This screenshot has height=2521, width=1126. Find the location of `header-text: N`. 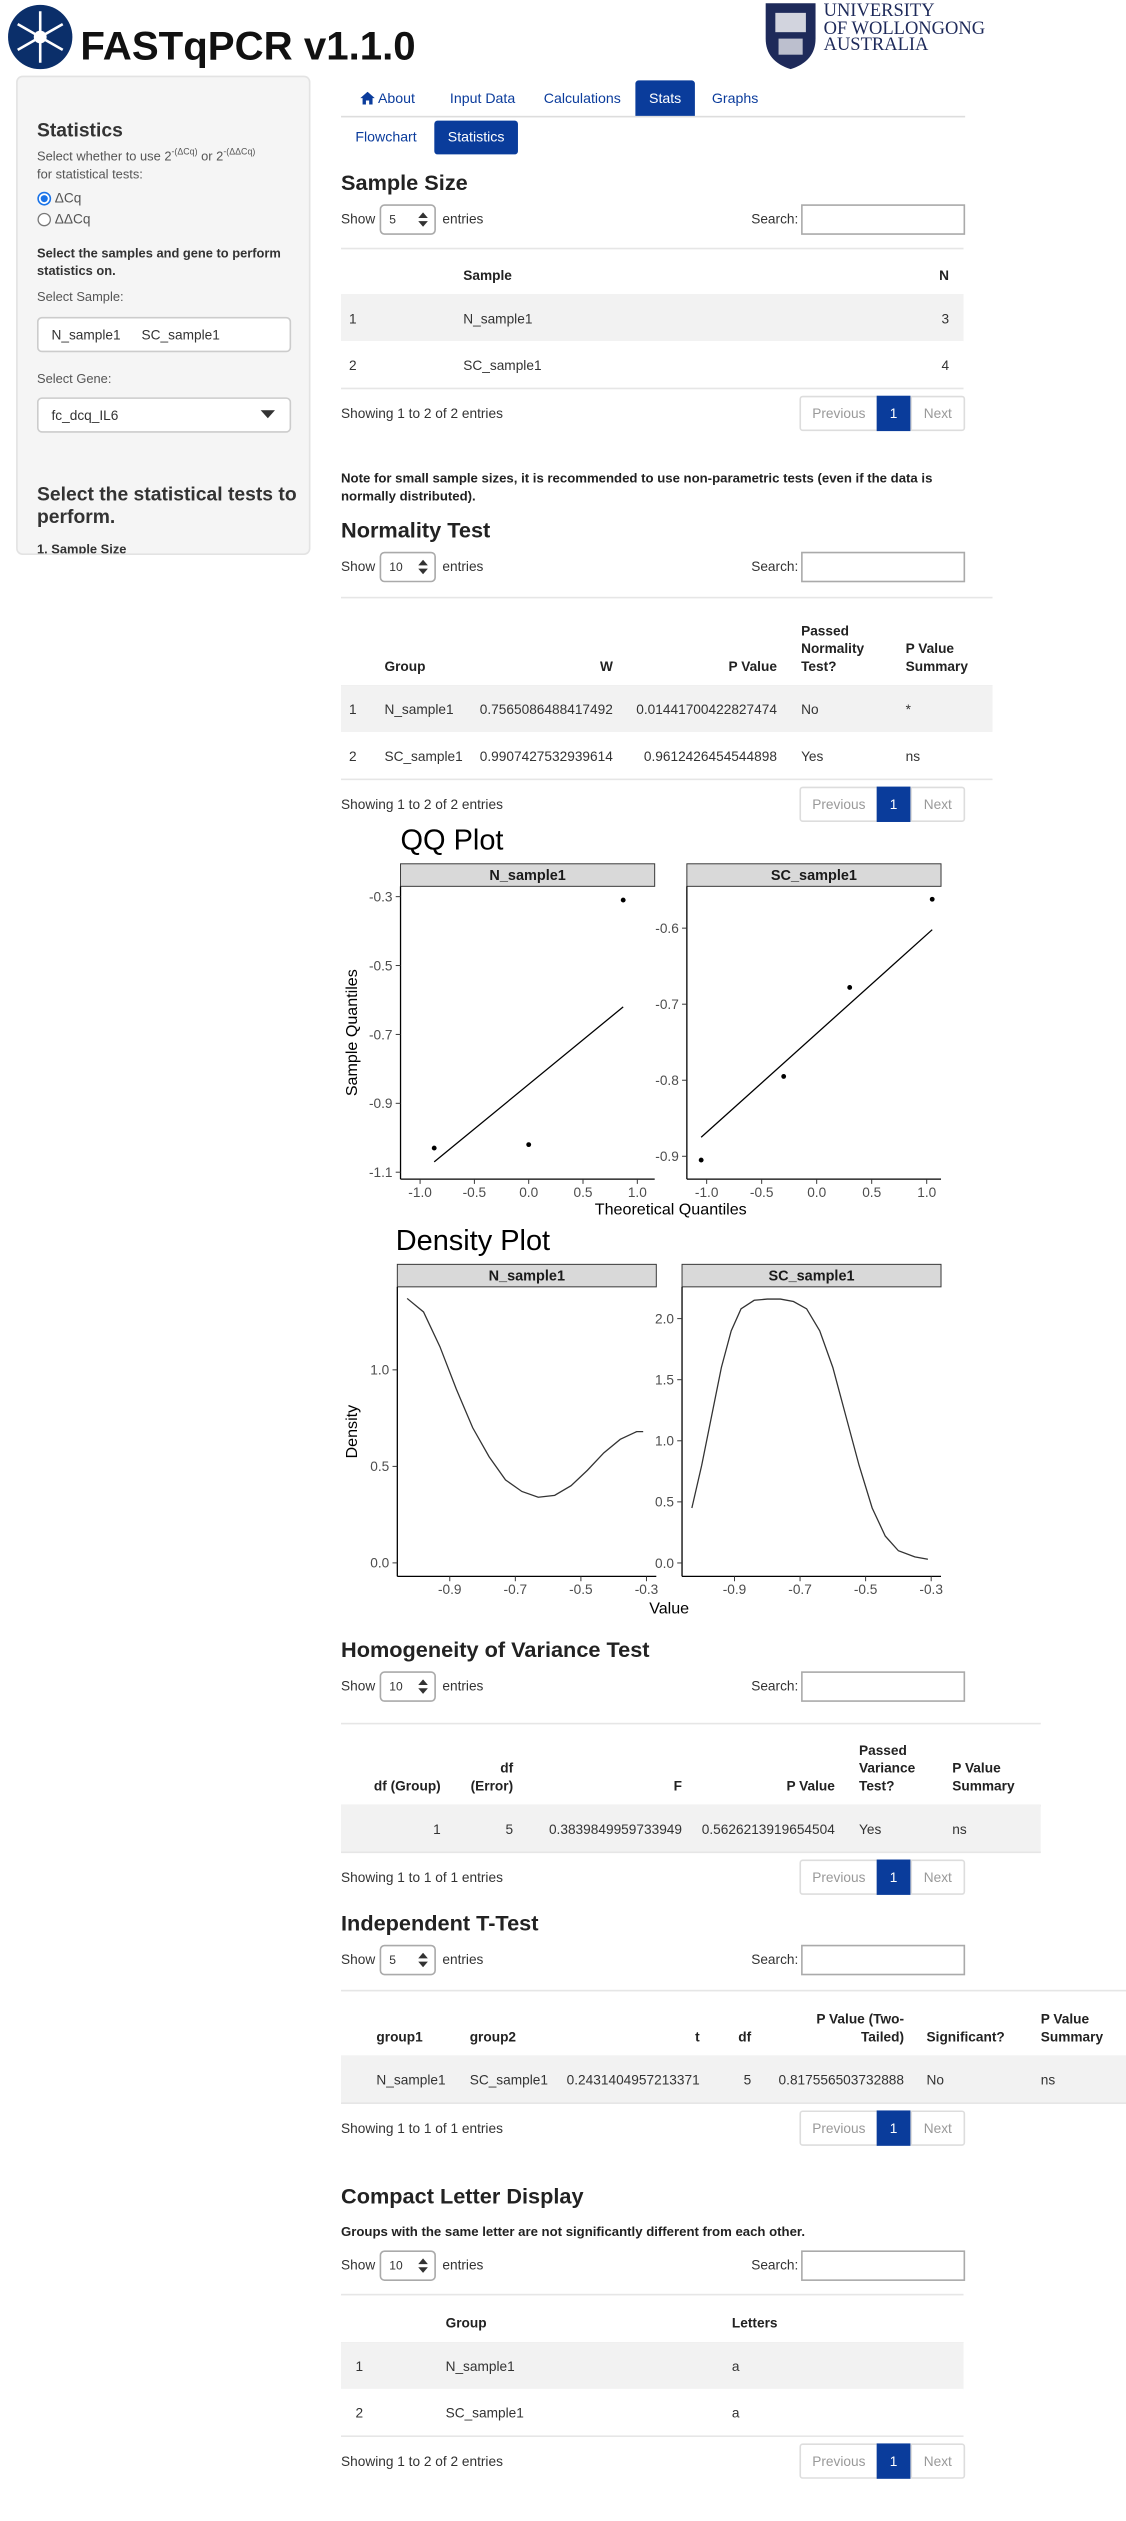

header-text: N is located at coordinates (944, 275).